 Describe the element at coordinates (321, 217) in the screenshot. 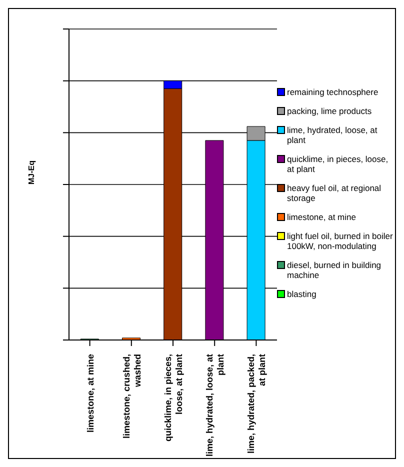

I see `legend-label: limestone, at mine` at that location.